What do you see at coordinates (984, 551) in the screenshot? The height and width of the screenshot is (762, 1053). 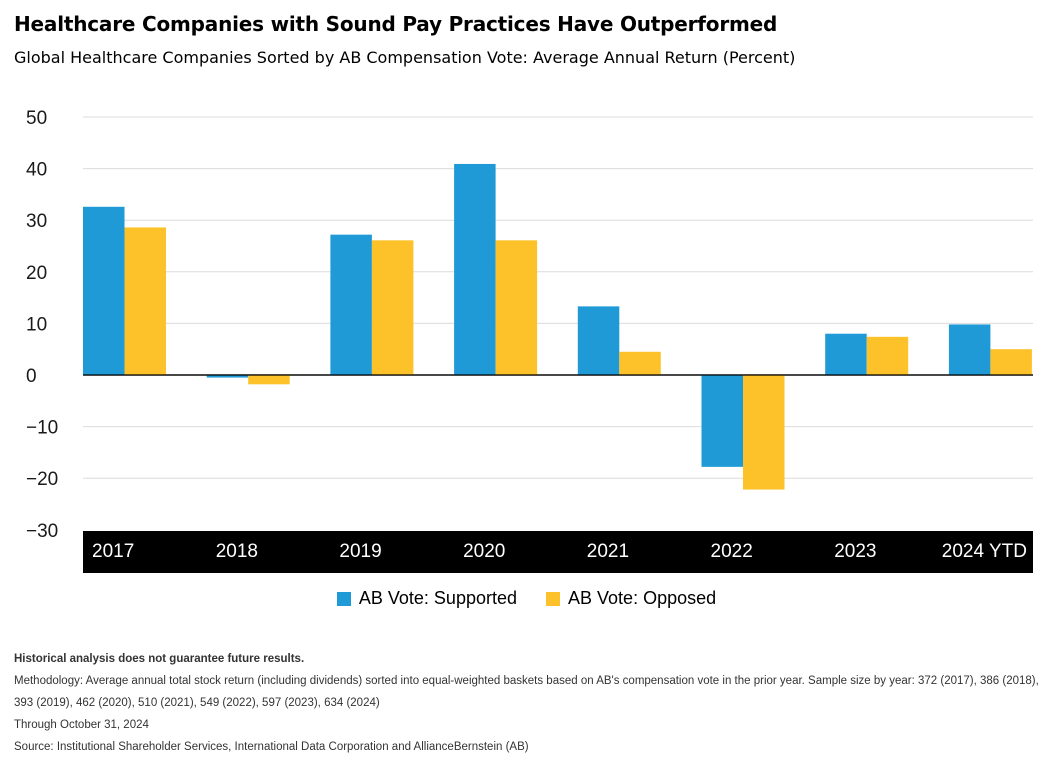 I see `x-tick-label: 2024 YTD` at bounding box center [984, 551].